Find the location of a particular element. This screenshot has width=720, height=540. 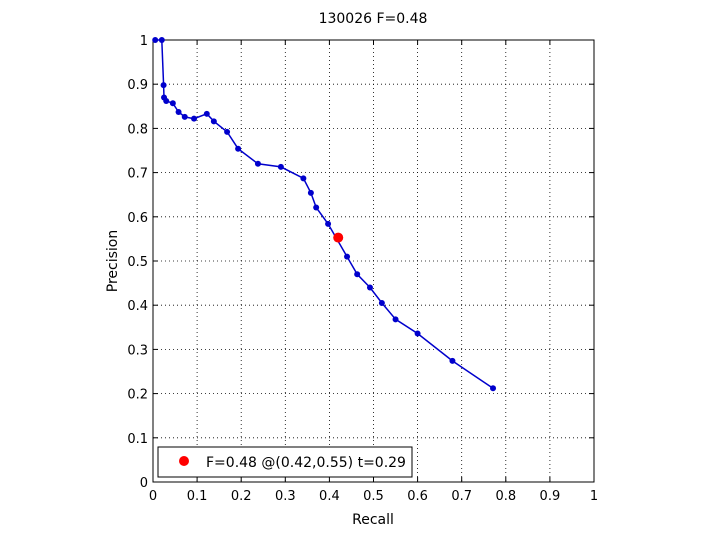

legend-marker is located at coordinates (184, 461).